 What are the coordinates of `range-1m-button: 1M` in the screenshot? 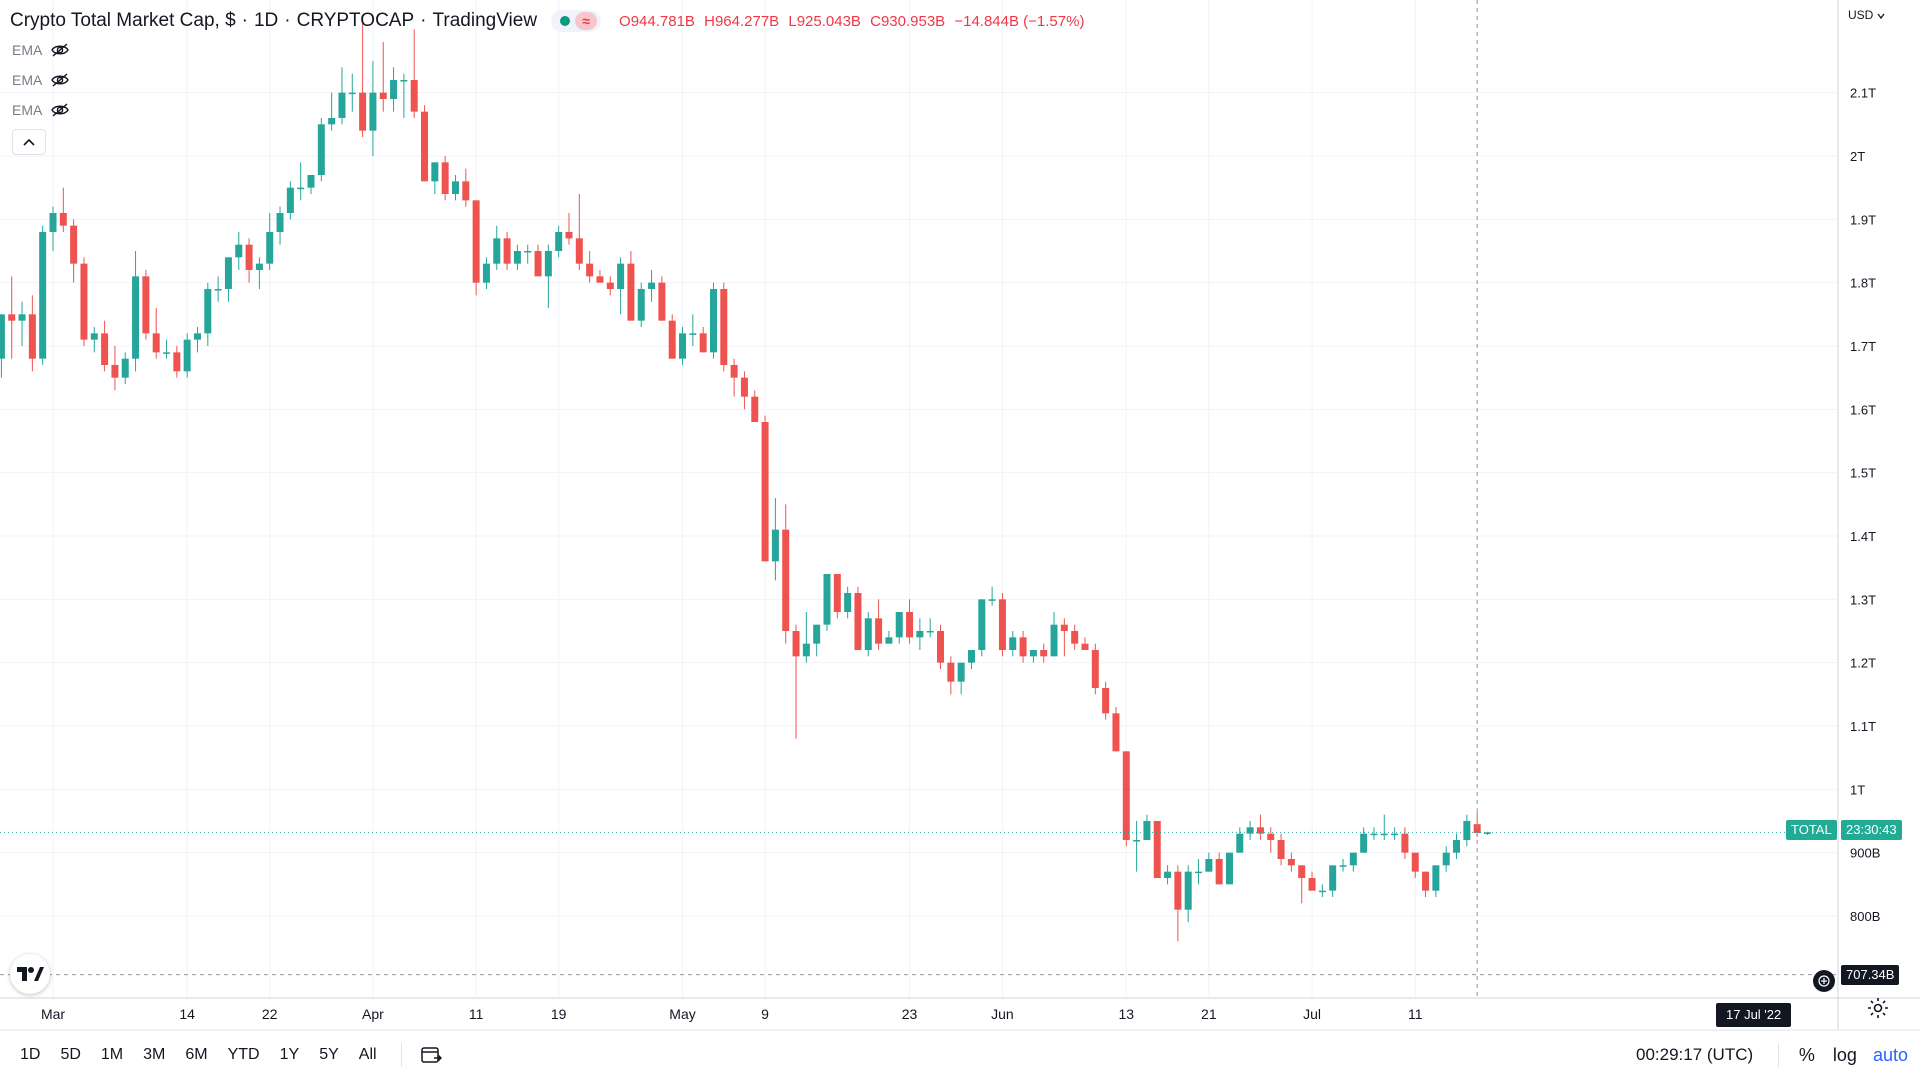 It's located at (112, 1054).